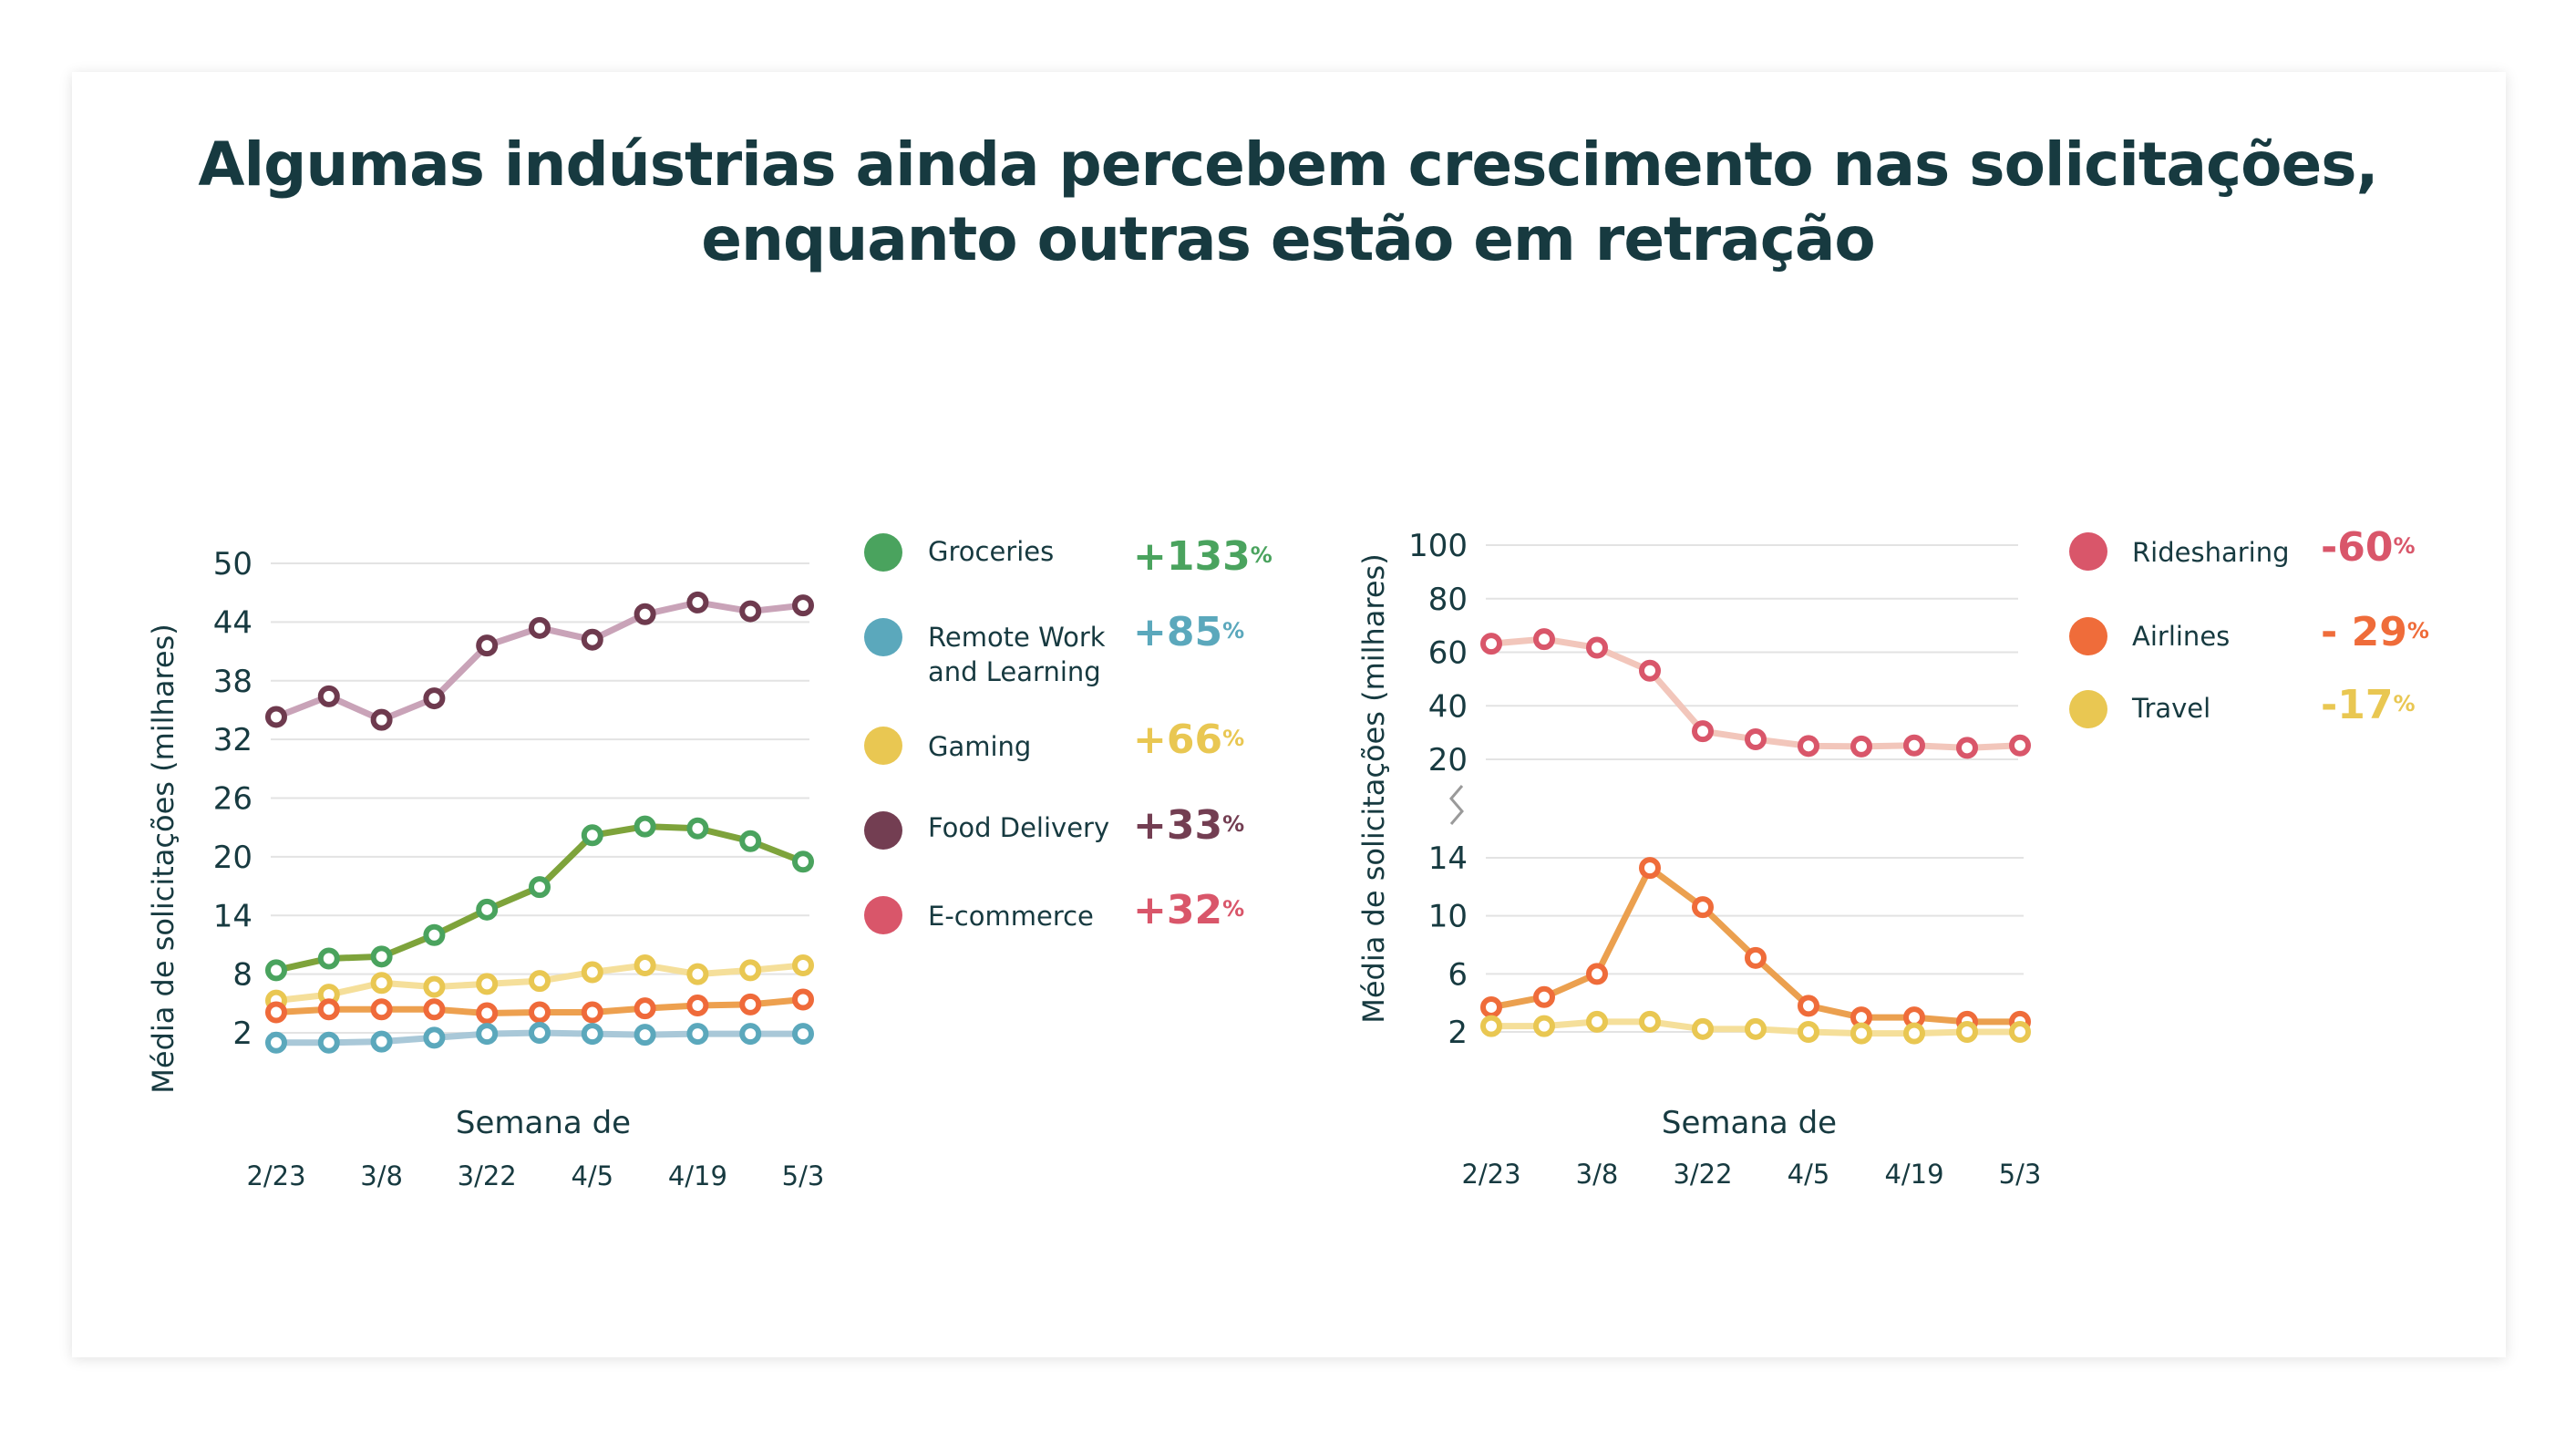  Describe the element at coordinates (1448, 706) in the screenshot. I see `y-tick-label: 40` at that location.